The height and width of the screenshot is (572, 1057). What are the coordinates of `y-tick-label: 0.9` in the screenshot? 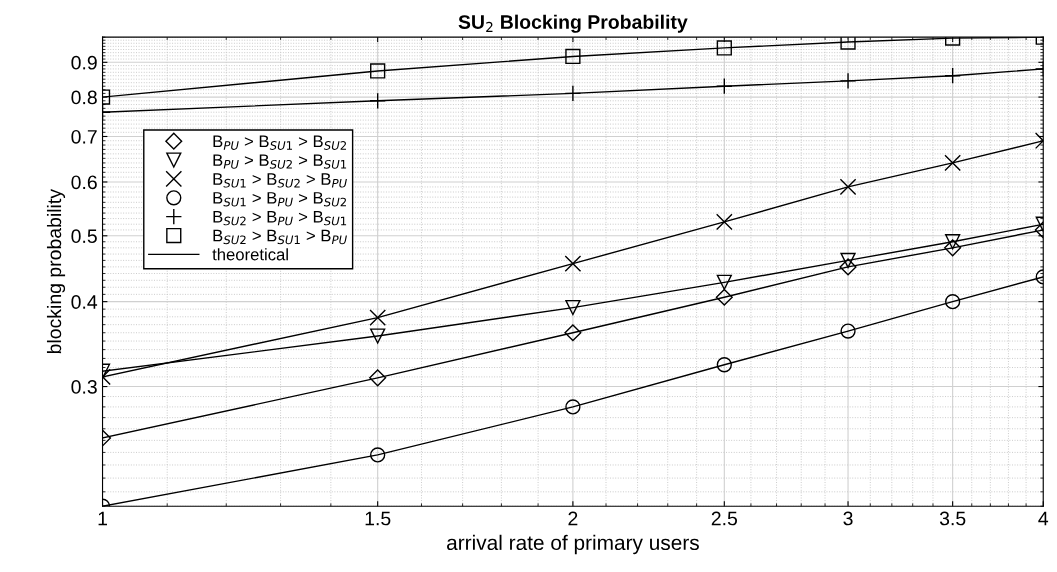 It's located at (84, 62).